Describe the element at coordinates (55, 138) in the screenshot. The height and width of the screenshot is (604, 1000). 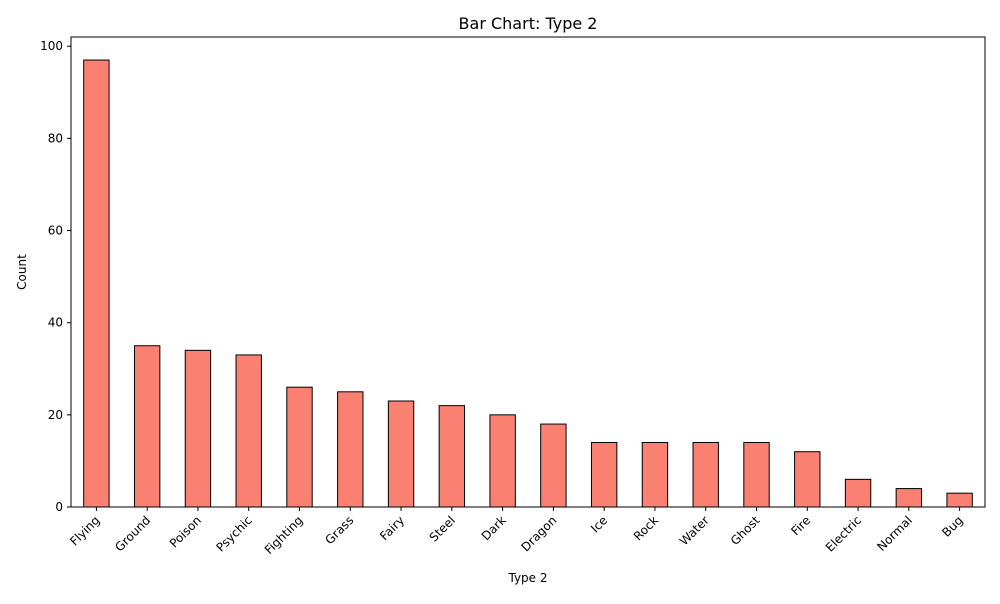
I see `y-tick-label: 80` at that location.